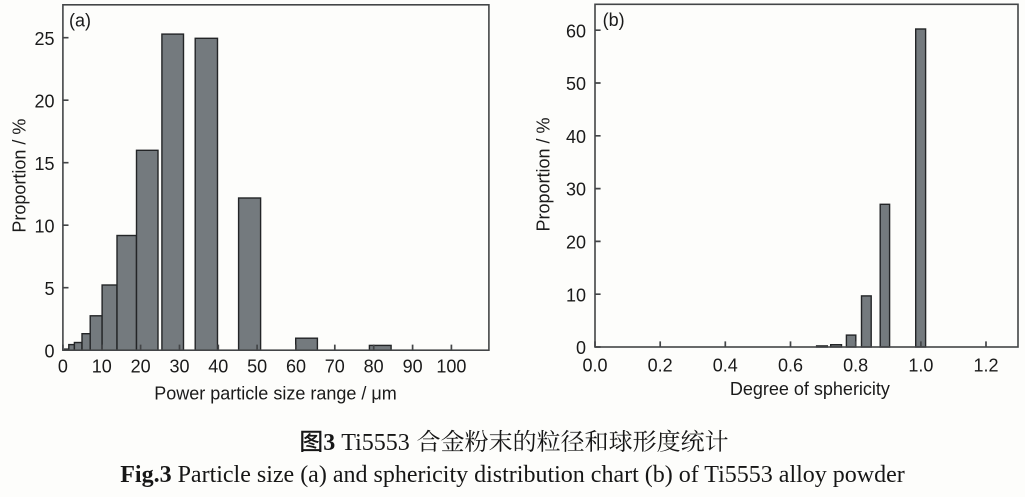 The image size is (1025, 497). What do you see at coordinates (49, 289) in the screenshot?
I see `svg-text: 5` at bounding box center [49, 289].